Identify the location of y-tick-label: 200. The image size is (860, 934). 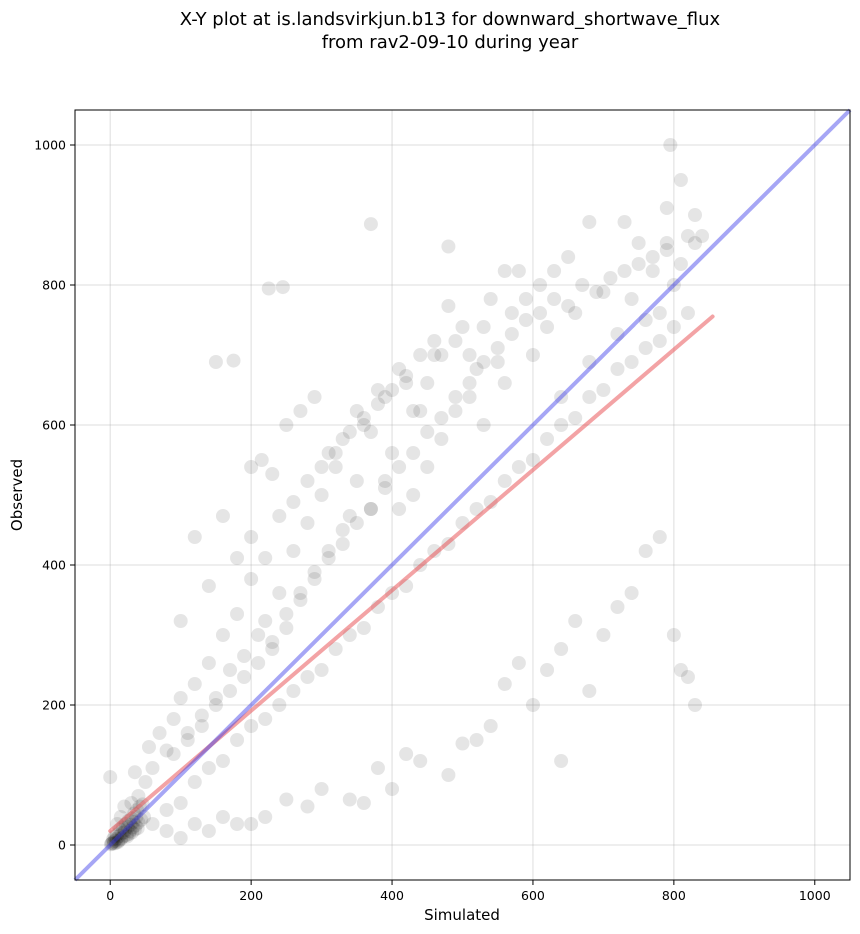
(54, 705).